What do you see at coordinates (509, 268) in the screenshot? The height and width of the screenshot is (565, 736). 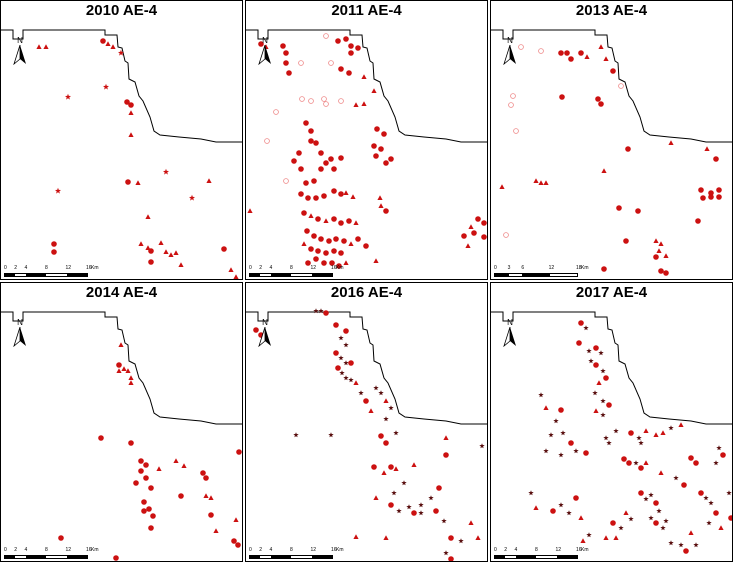 I see `scale-tick-label: 3` at bounding box center [509, 268].